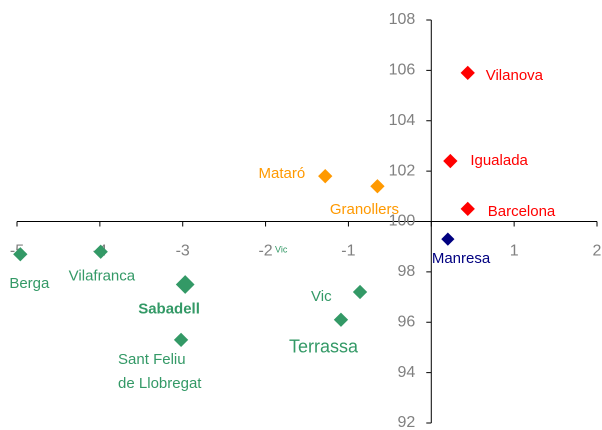 The height and width of the screenshot is (430, 602). I want to click on x-tick-label: -3, so click(183, 251).